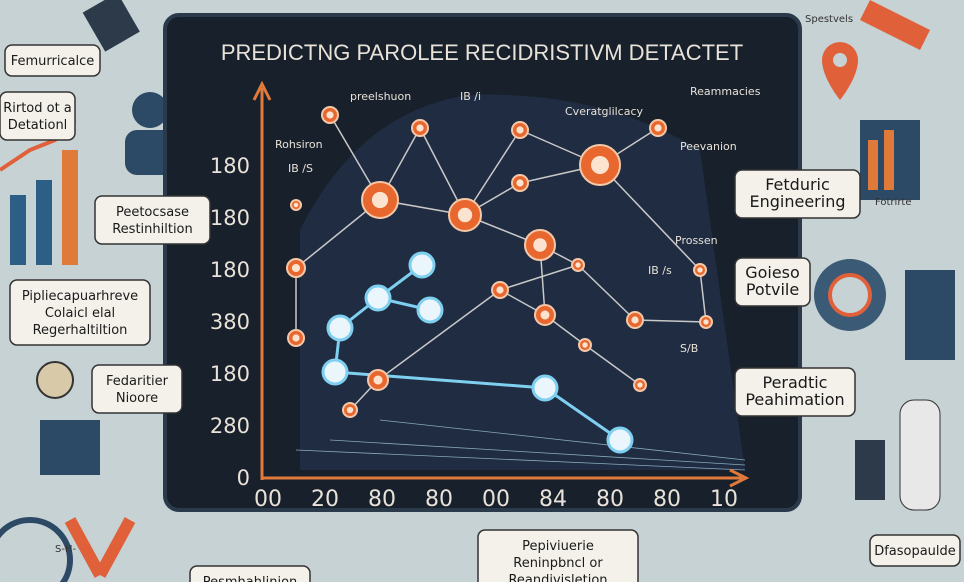  What do you see at coordinates (230, 322) in the screenshot?
I see `y-tick-label: 380` at bounding box center [230, 322].